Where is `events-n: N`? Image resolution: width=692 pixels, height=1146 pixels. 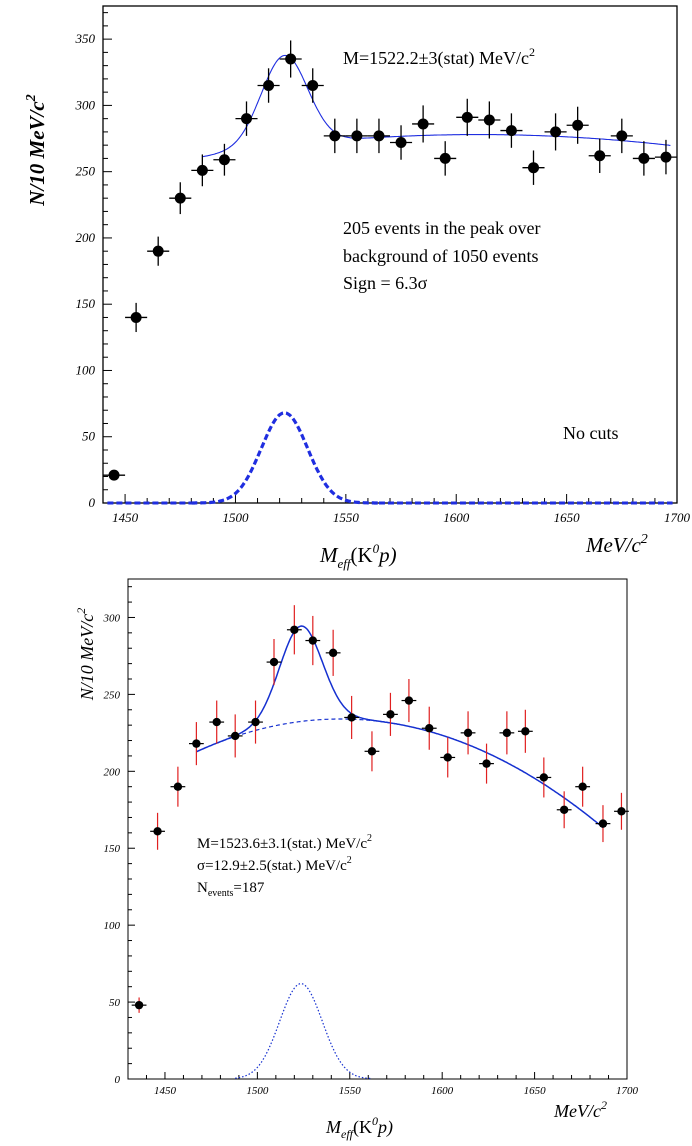 events-n: N is located at coordinates (202, 888).